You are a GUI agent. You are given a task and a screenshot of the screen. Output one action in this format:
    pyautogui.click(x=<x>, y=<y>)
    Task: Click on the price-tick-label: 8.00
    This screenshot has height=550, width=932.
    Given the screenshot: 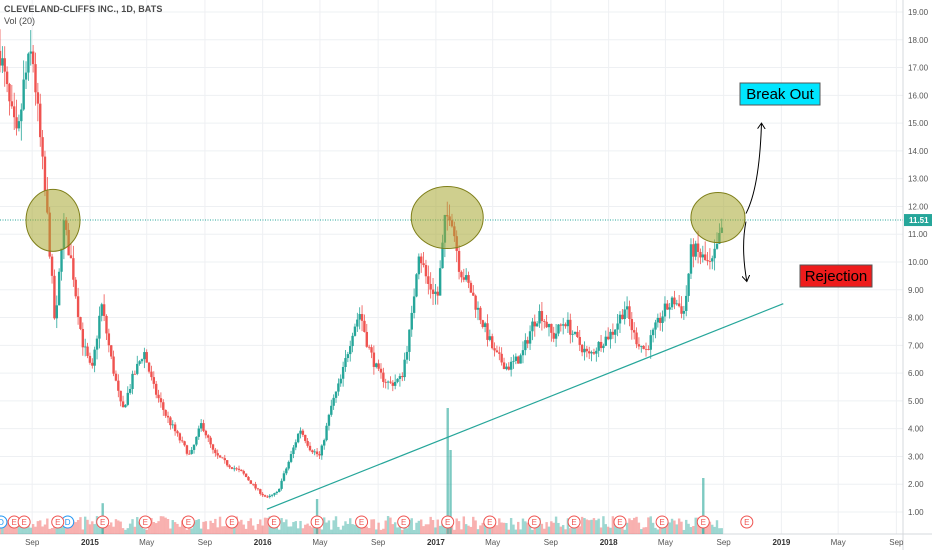 What is the action you would take?
    pyautogui.click(x=916, y=318)
    